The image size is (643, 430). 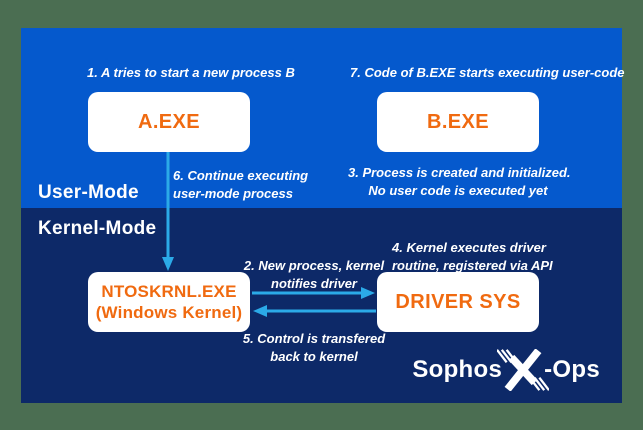 I want to click on a-exe-label: A.EXE, so click(x=169, y=121).